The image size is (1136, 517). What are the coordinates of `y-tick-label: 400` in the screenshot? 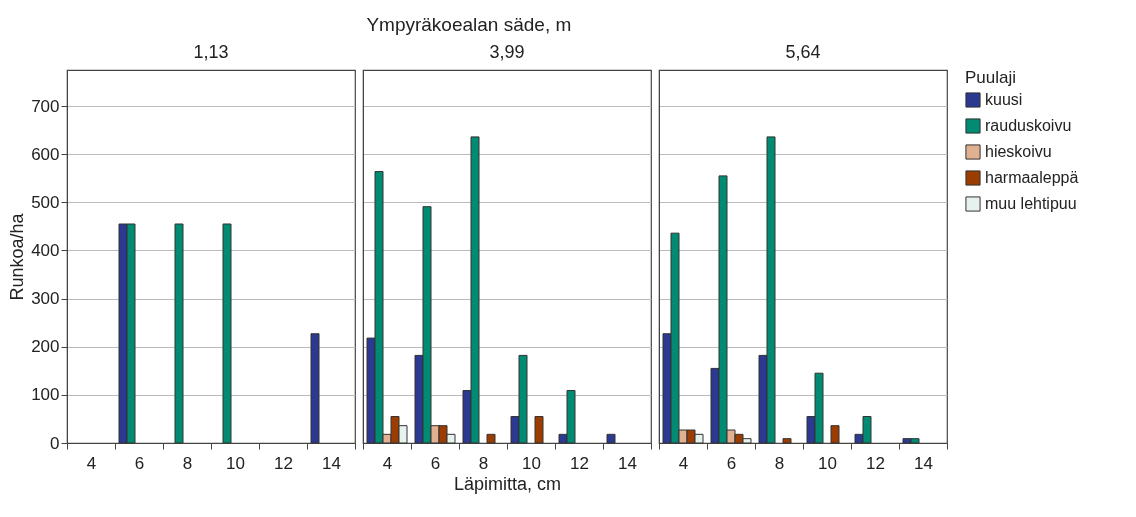 It's located at (45, 250).